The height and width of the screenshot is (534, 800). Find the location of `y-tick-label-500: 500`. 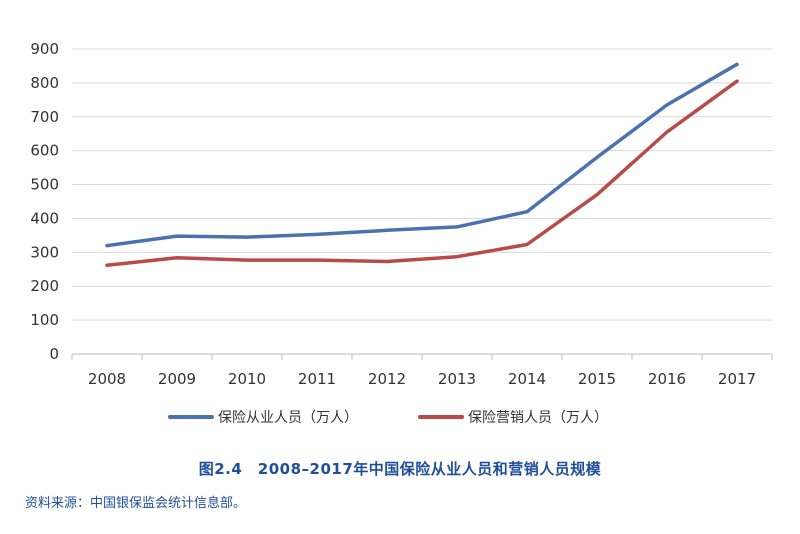

y-tick-label-500: 500 is located at coordinates (44, 185).